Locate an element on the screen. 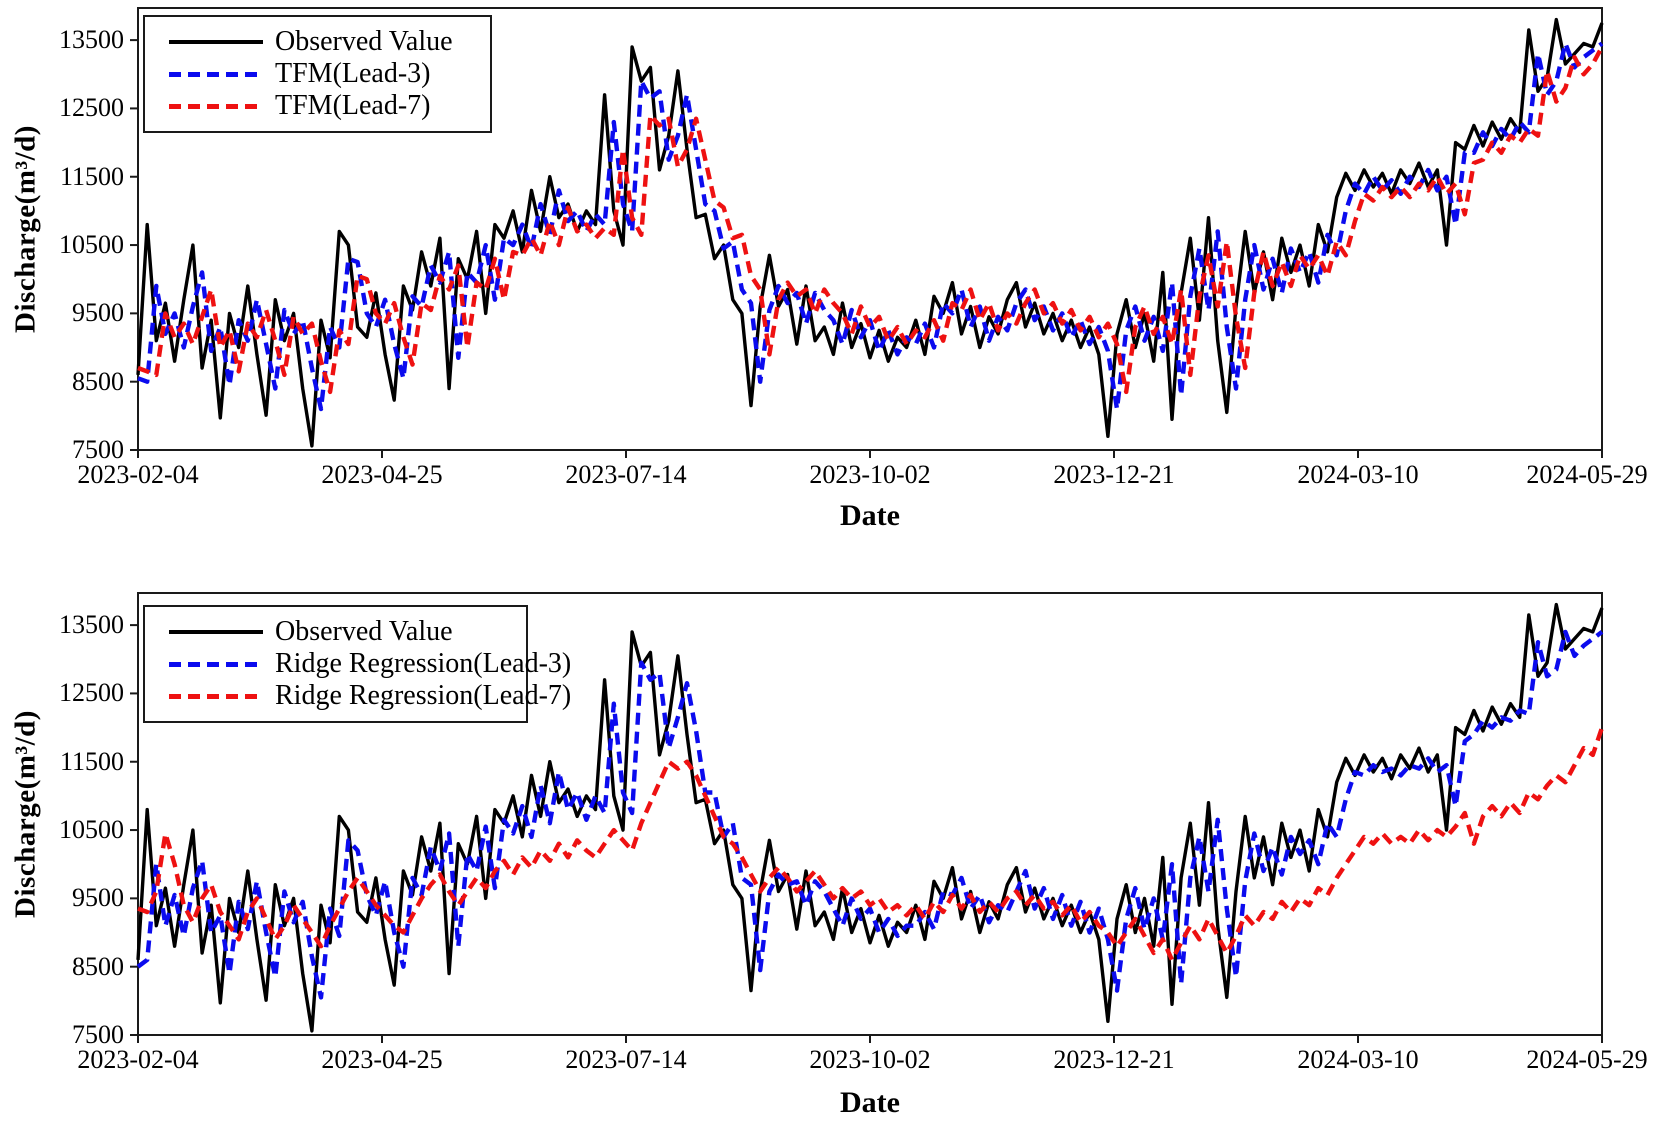 This screenshot has width=1654, height=1137. legend-entry: Ridge Regression(Lead-7) is located at coordinates (370, 696).